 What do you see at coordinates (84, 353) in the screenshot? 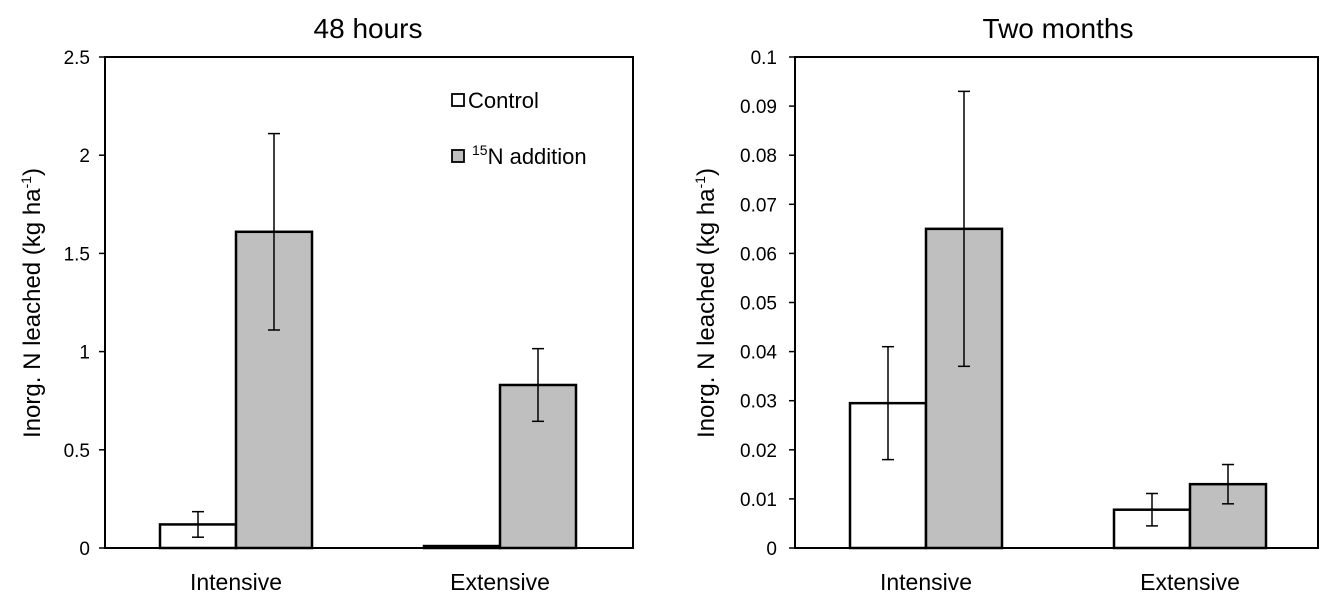
I see `y-tick-label: 1` at bounding box center [84, 353].